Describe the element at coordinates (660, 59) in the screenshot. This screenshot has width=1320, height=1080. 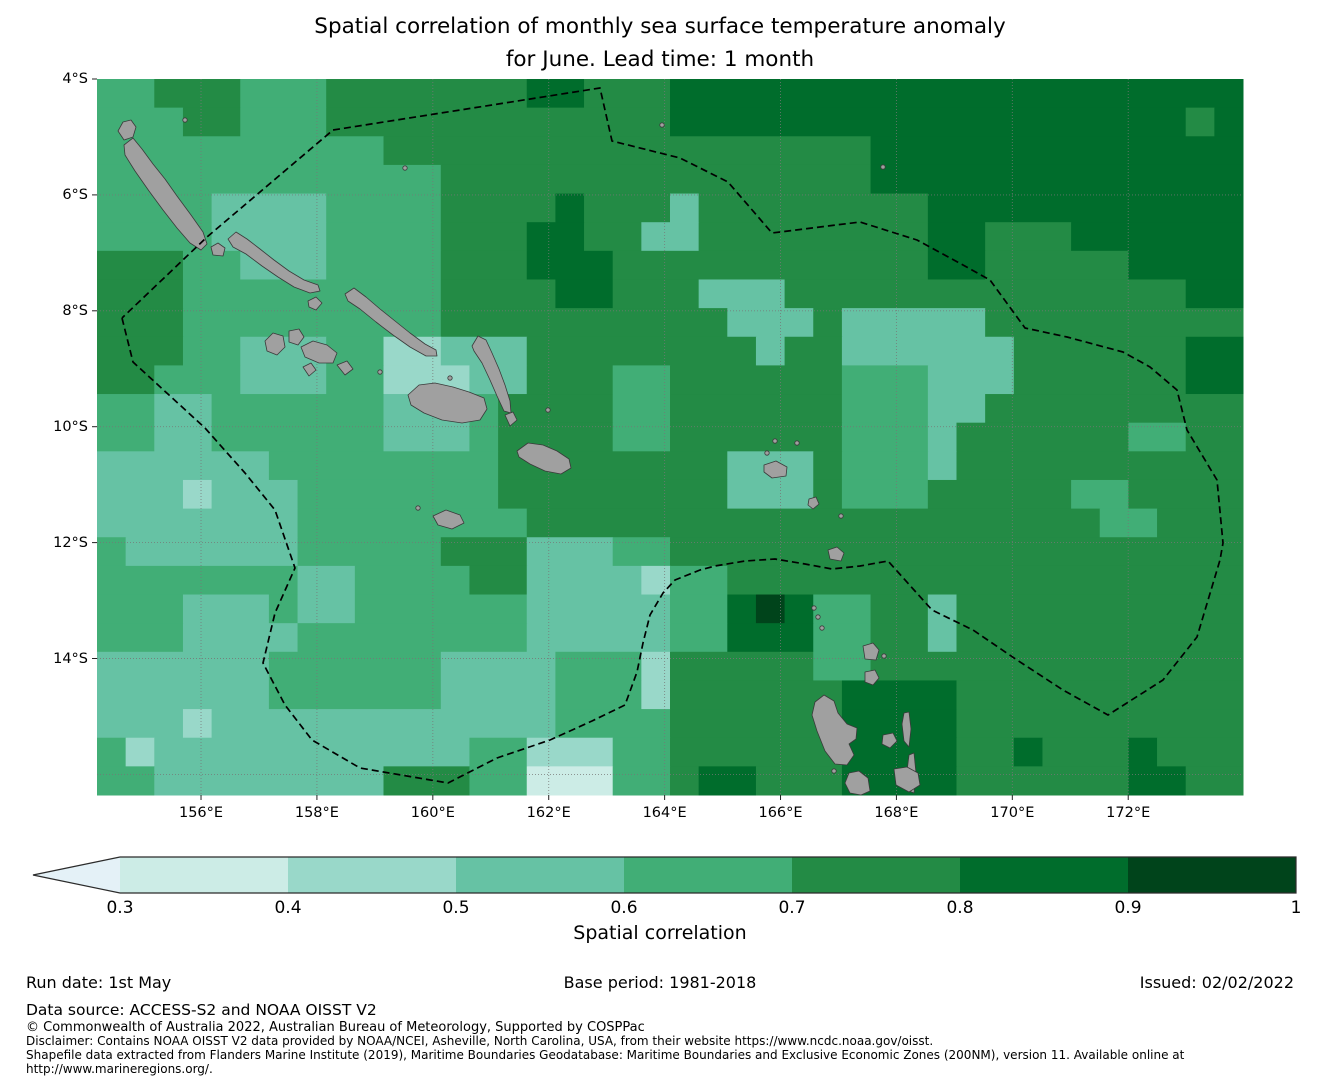
I see `figure-title-line2: for June. Lead time: 1 month` at that location.